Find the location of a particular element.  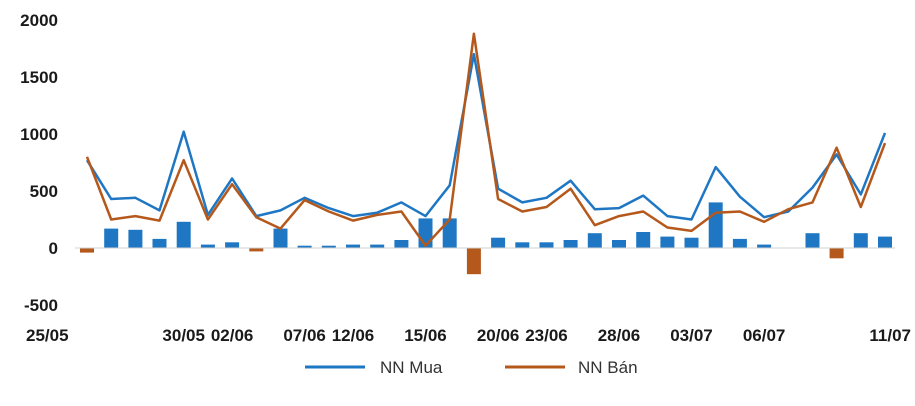

y-tick-label: 1000 is located at coordinates (39, 134).